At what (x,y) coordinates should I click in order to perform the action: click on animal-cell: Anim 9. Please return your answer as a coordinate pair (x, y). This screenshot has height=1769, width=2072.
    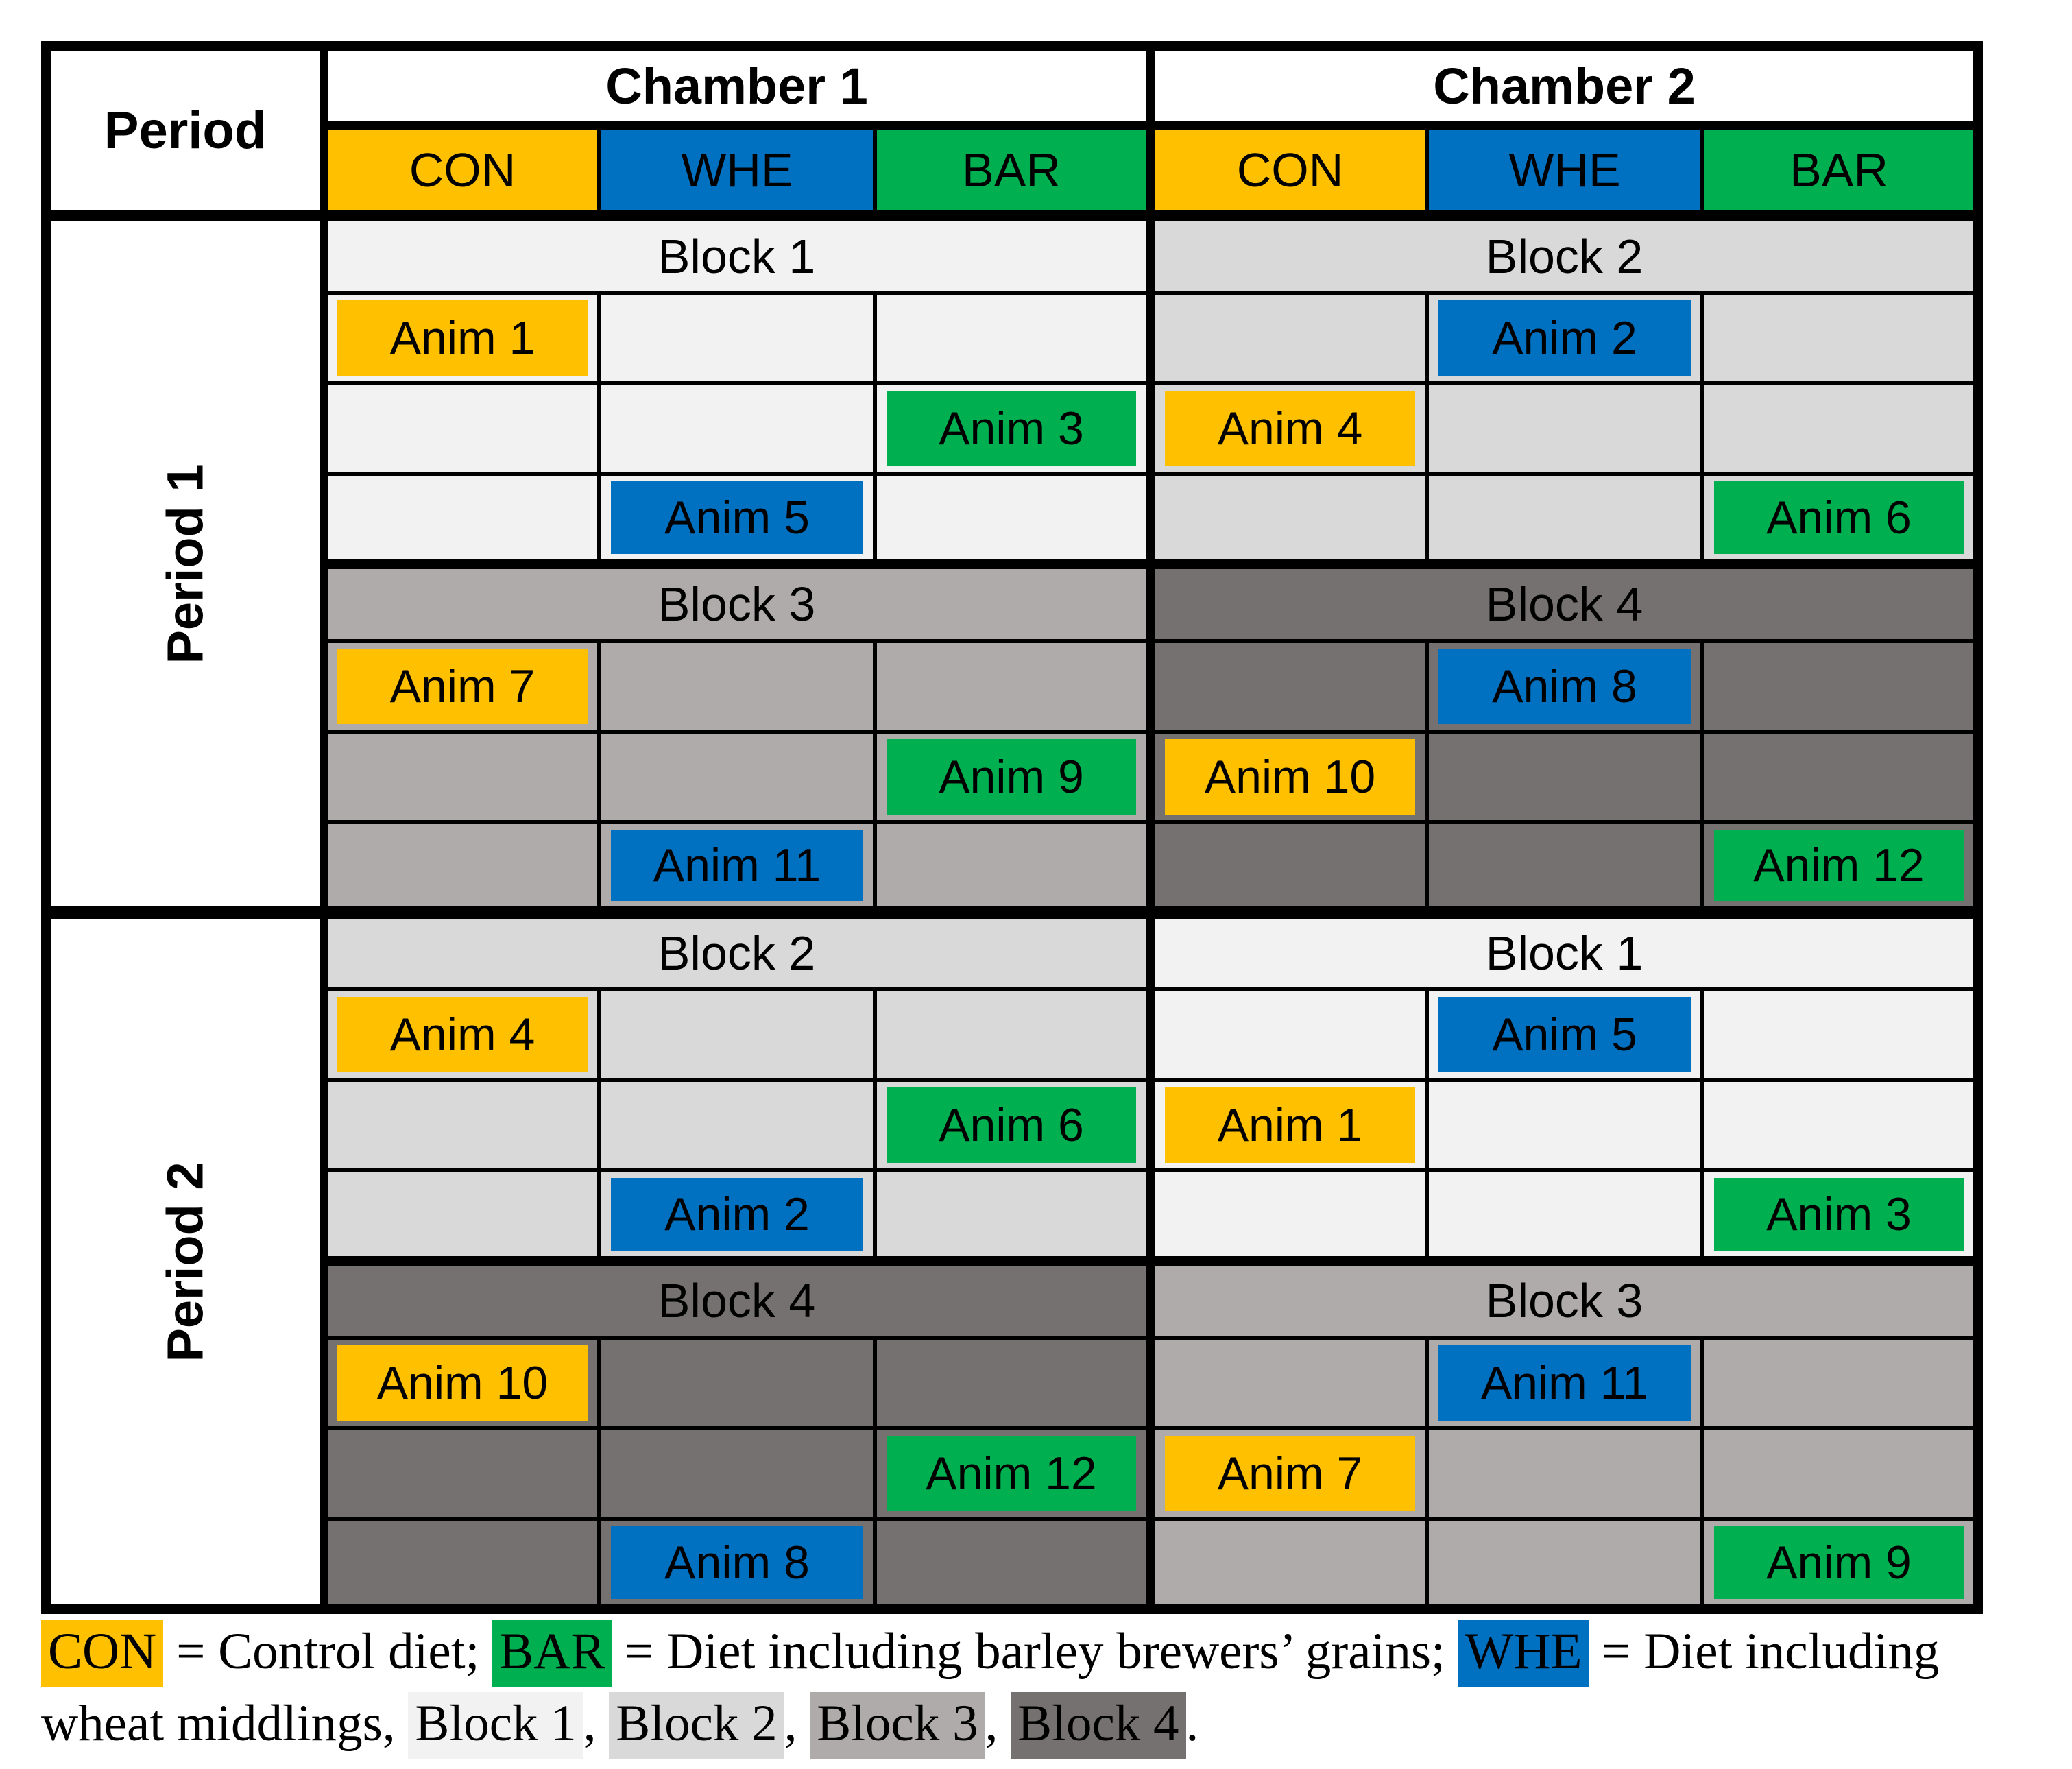
    Looking at the image, I should click on (1841, 1564).